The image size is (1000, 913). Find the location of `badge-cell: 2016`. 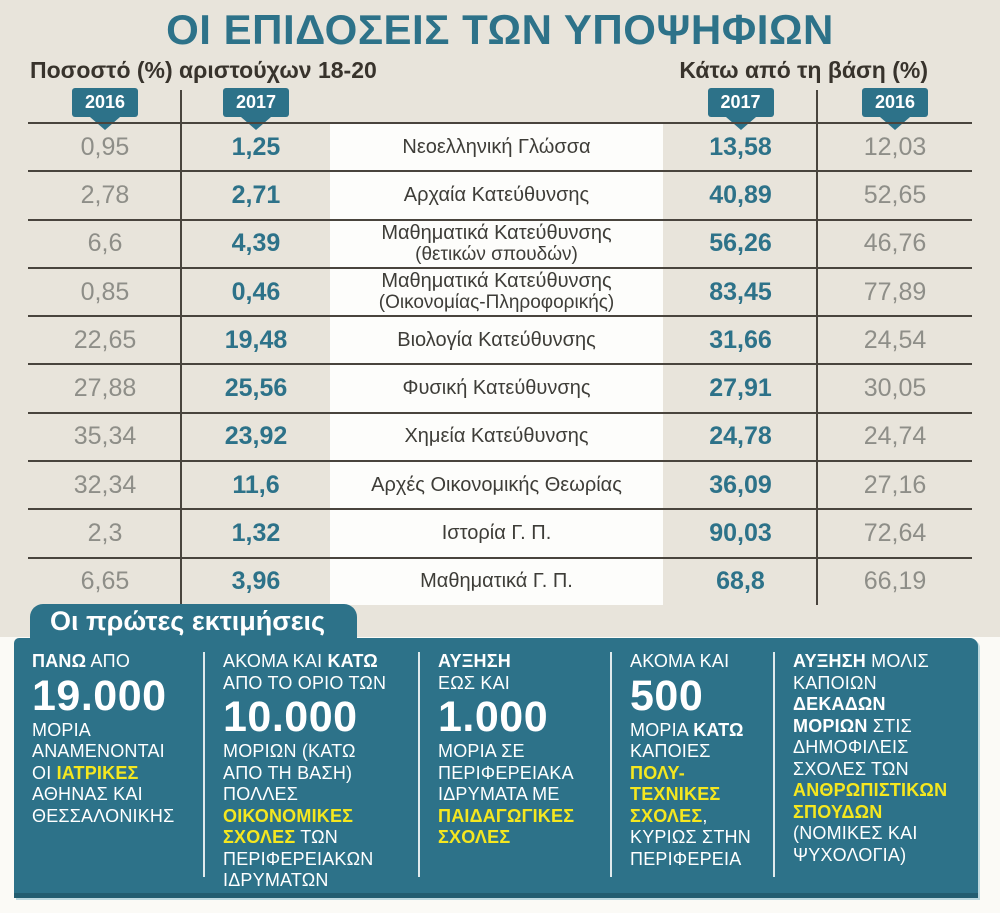

badge-cell: 2016 is located at coordinates (895, 102).